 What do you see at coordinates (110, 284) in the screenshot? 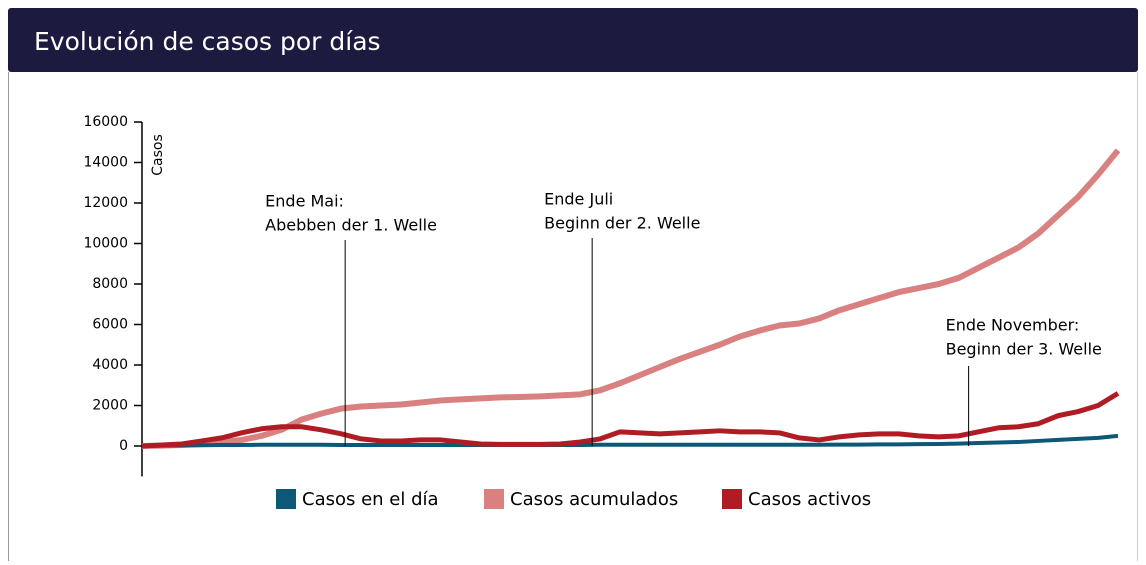
I see `y-tick-label: 8000` at bounding box center [110, 284].